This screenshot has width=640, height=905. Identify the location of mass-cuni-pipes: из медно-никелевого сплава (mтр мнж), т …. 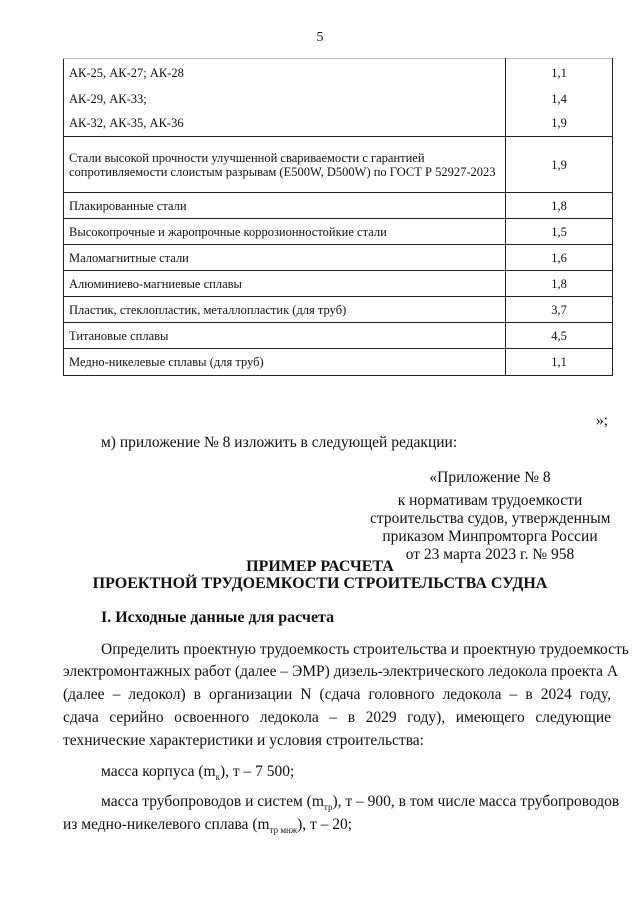
(208, 826).